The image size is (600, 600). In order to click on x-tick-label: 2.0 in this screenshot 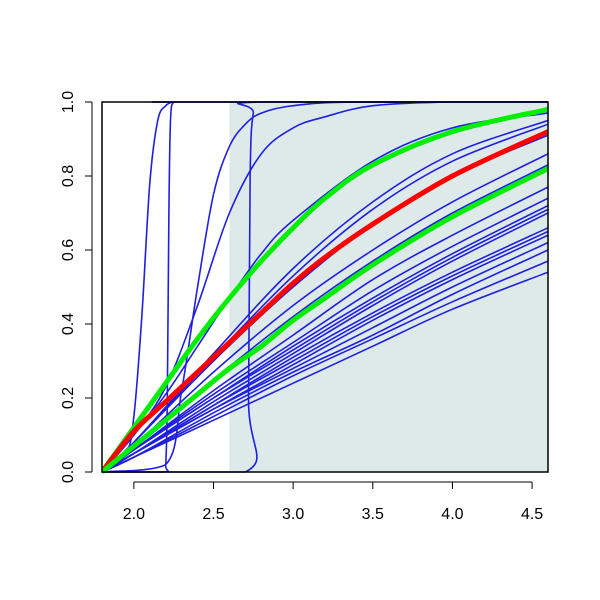, I will do `click(134, 514)`.